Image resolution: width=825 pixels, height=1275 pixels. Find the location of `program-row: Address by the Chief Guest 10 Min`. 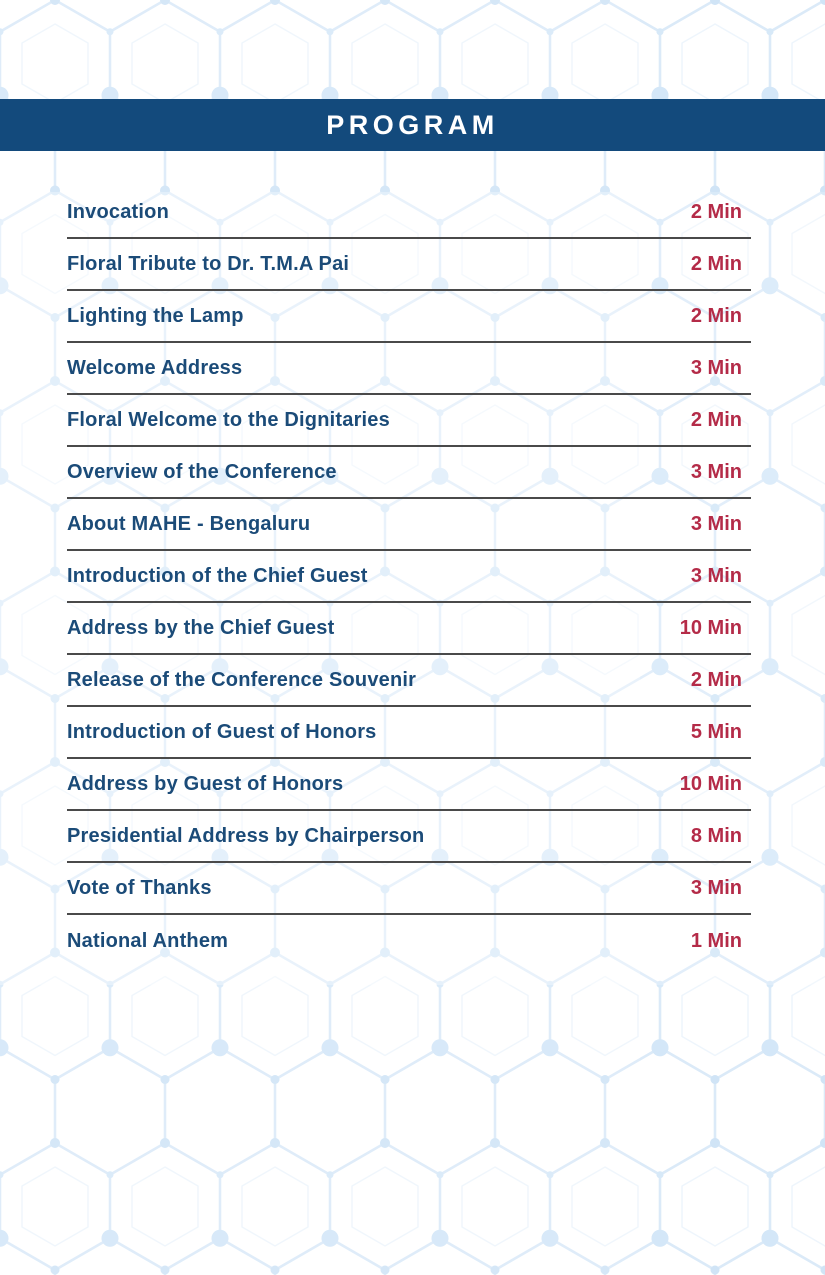

program-row: Address by the Chief Guest 10 Min is located at coordinates (409, 629).